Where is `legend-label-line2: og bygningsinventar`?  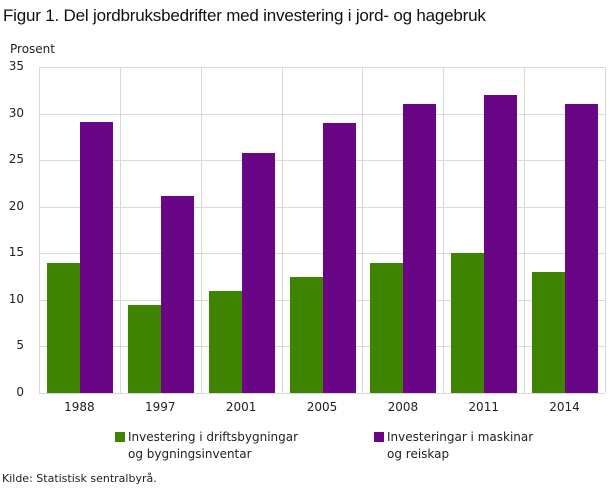 legend-label-line2: og bygningsinventar is located at coordinates (190, 454).